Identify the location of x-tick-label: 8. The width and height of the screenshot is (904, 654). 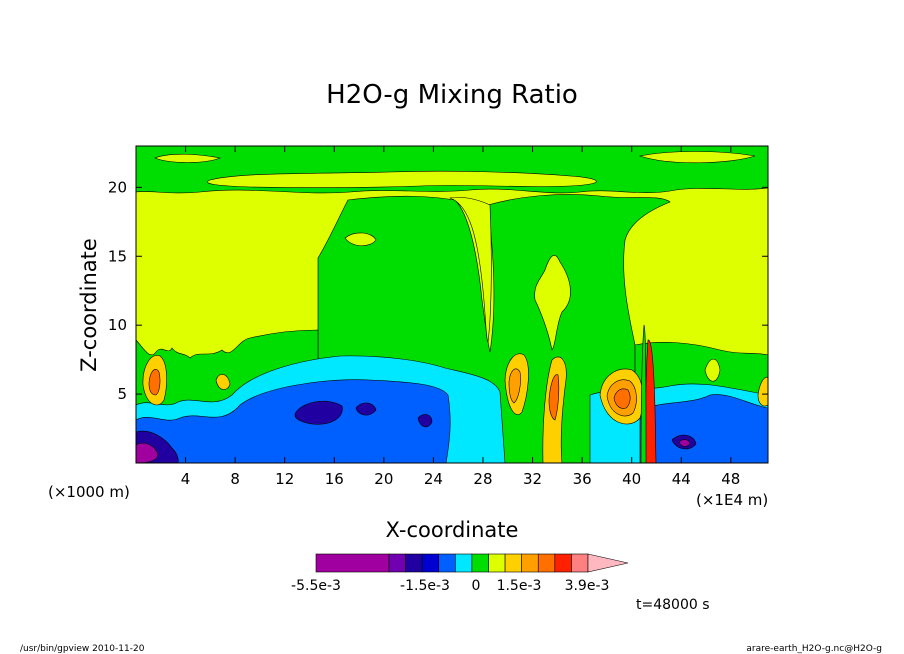
(235, 479).